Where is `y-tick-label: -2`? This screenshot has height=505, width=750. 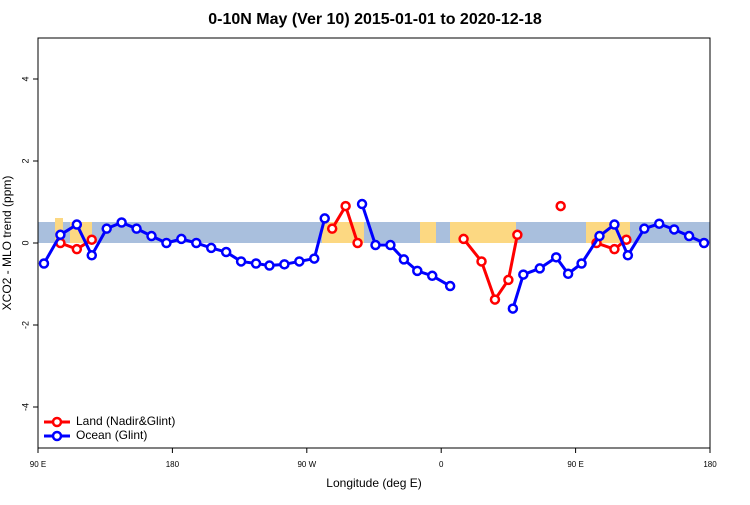 y-tick-label: -2 is located at coordinates (25, 325).